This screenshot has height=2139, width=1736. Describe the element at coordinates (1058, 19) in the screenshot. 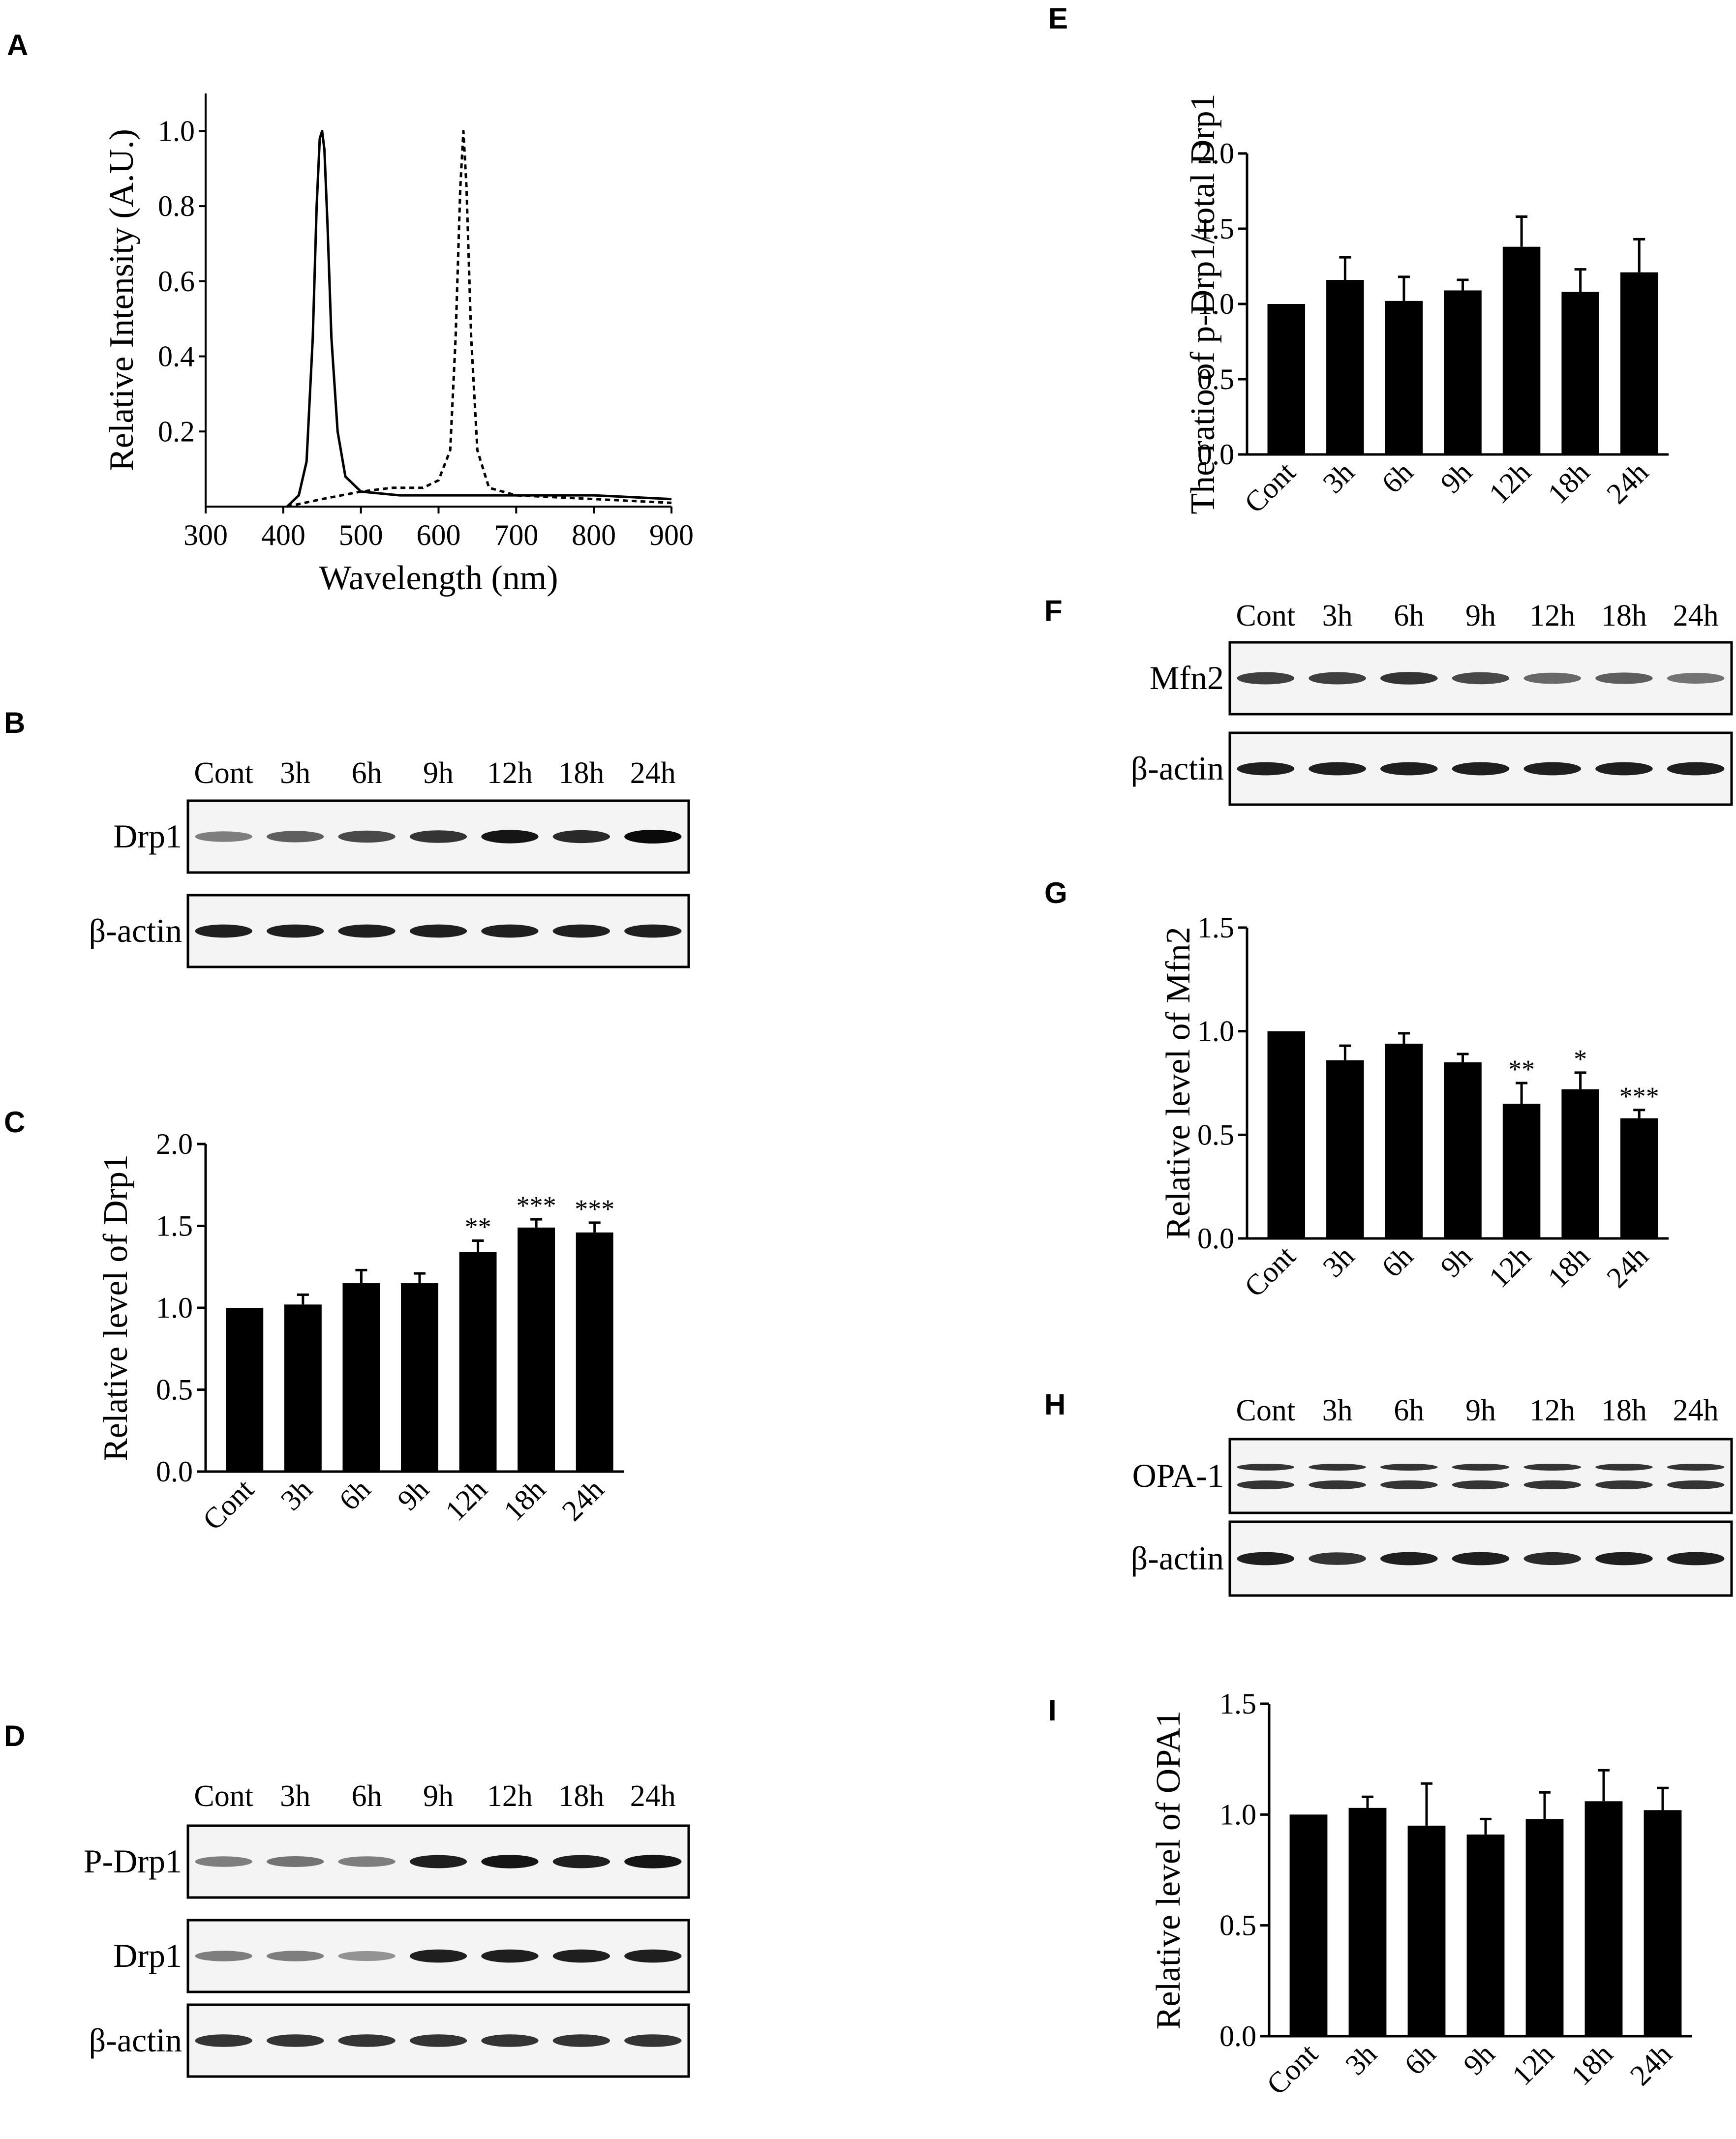

I see `panel-label-e: E` at that location.